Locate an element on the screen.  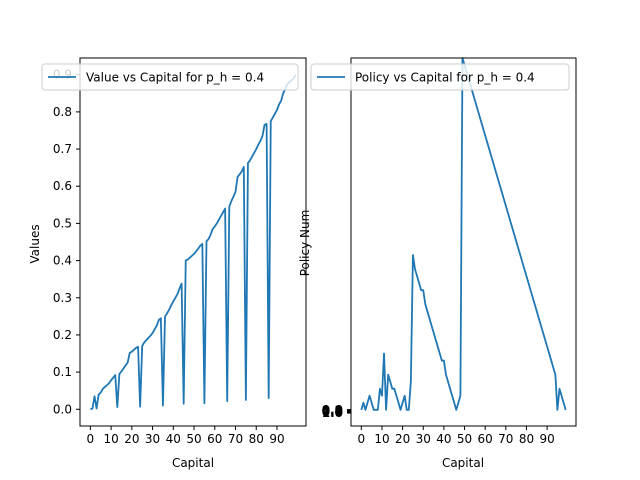
policy-chart-ylabel: Policy Num is located at coordinates (305, 243).